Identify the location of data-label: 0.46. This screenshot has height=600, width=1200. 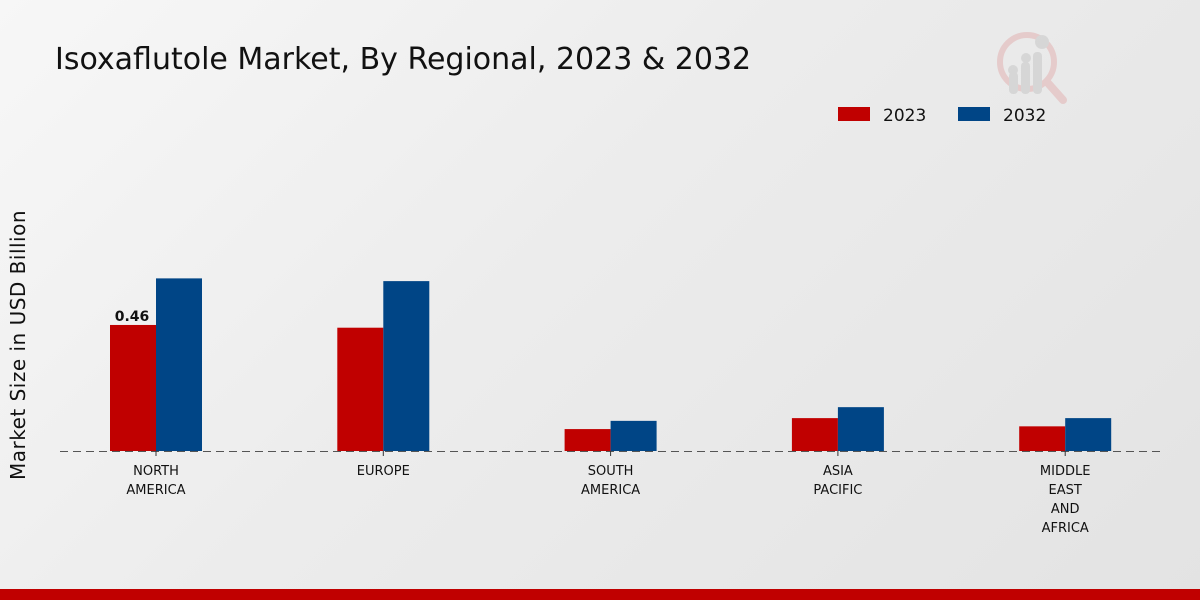
(132, 317).